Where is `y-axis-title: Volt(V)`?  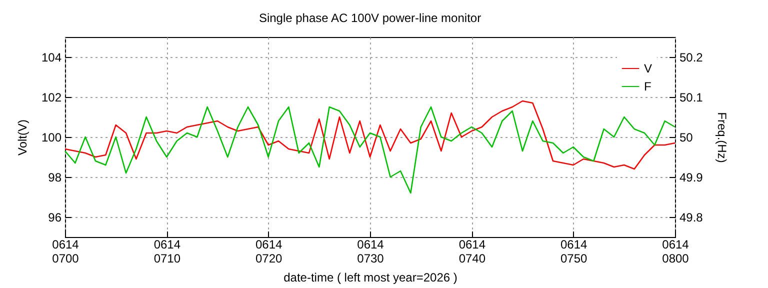
y-axis-title: Volt(V) is located at coordinates (22, 137).